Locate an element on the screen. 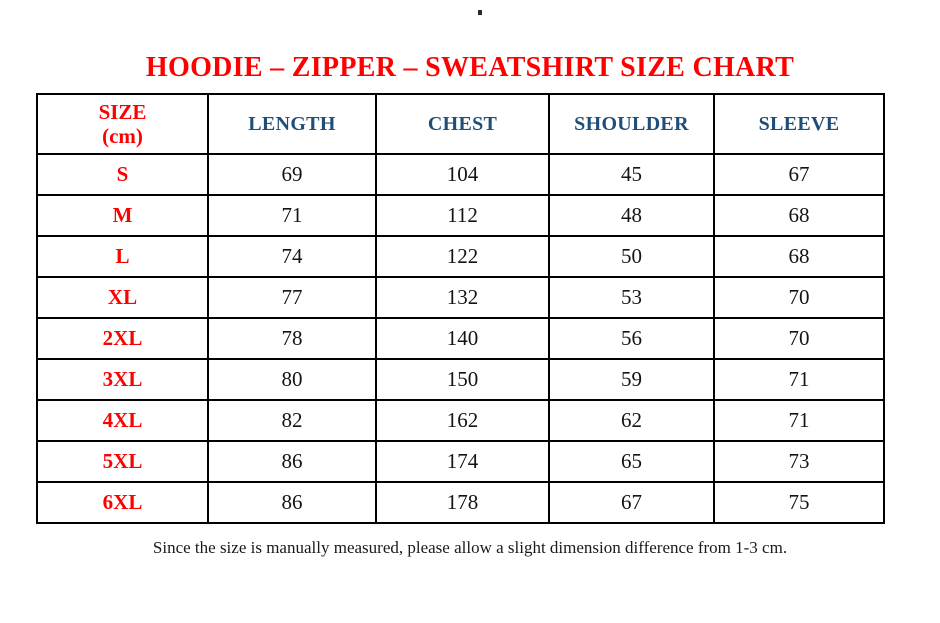  size-cell: S is located at coordinates (122, 174).